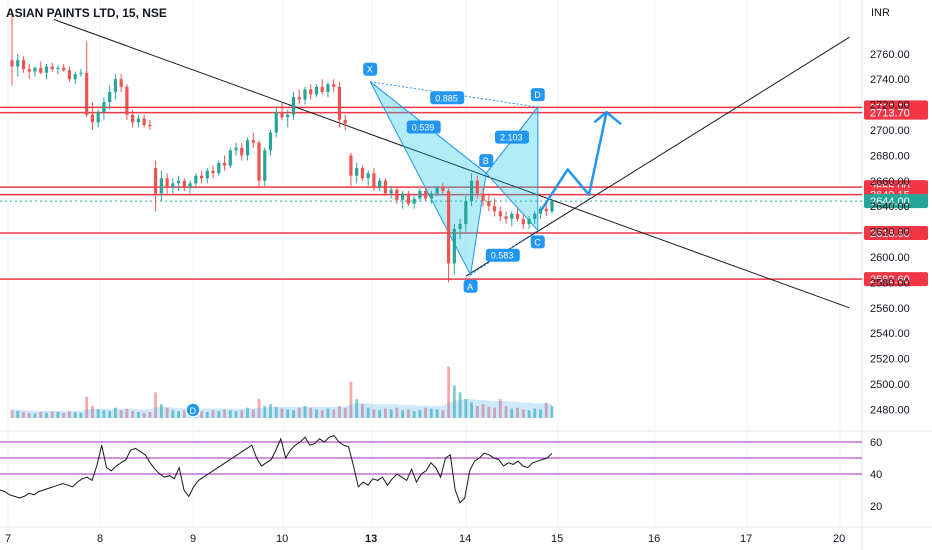 The height and width of the screenshot is (550, 932). What do you see at coordinates (890, 114) in the screenshot?
I see `level-label: 2713.70` at bounding box center [890, 114].